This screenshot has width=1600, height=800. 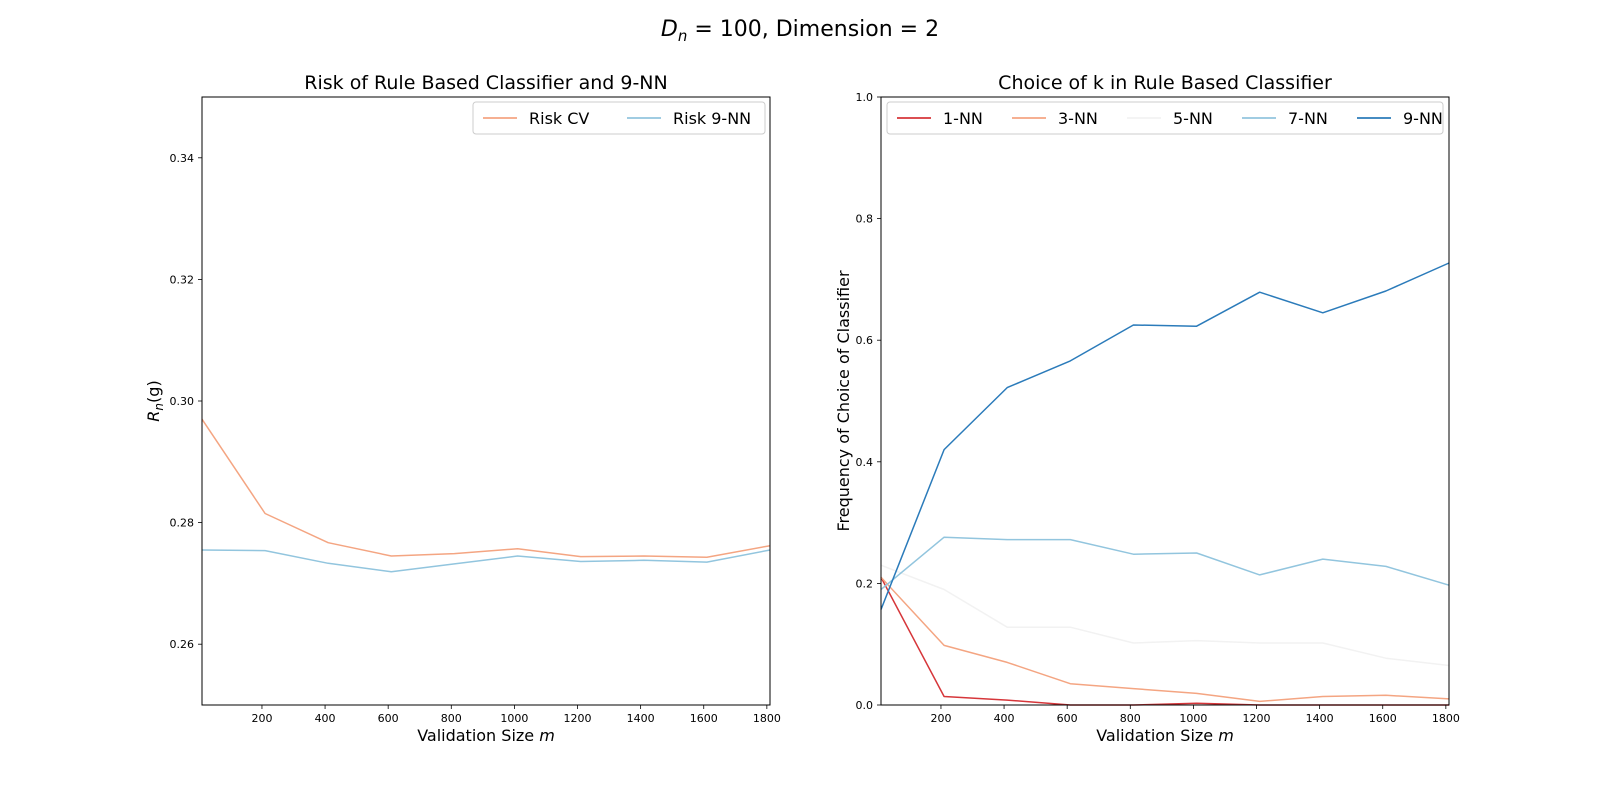 I want to click on left-y-tick-label: 0.32, so click(x=182, y=279).